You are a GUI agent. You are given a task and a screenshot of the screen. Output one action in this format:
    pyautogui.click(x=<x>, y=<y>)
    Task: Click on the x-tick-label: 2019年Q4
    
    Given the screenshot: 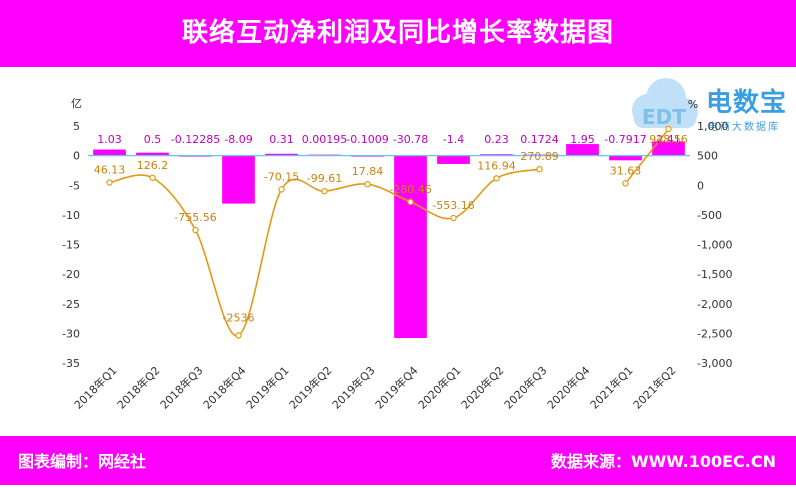 What is the action you would take?
    pyautogui.click(x=396, y=387)
    